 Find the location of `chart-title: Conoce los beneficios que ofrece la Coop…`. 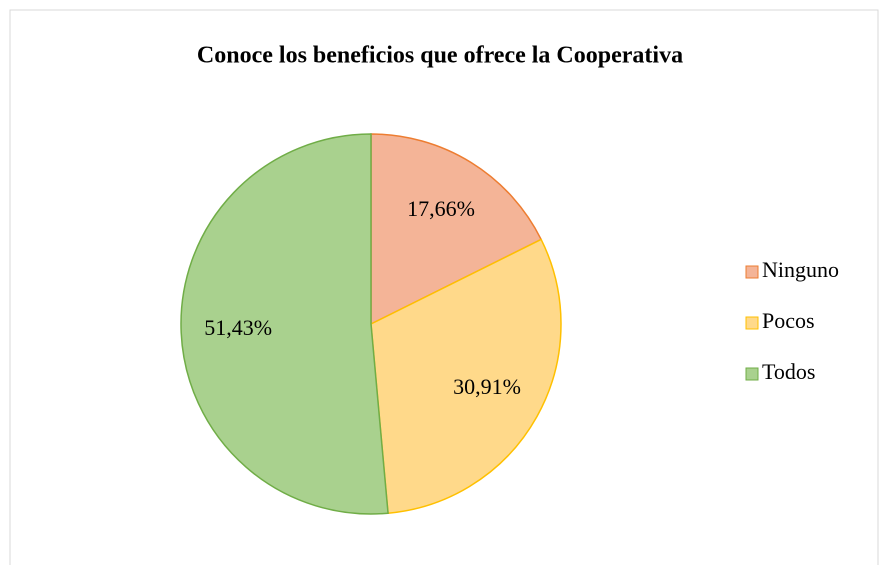

chart-title: Conoce los beneficios que ofrece la Coop… is located at coordinates (440, 56).